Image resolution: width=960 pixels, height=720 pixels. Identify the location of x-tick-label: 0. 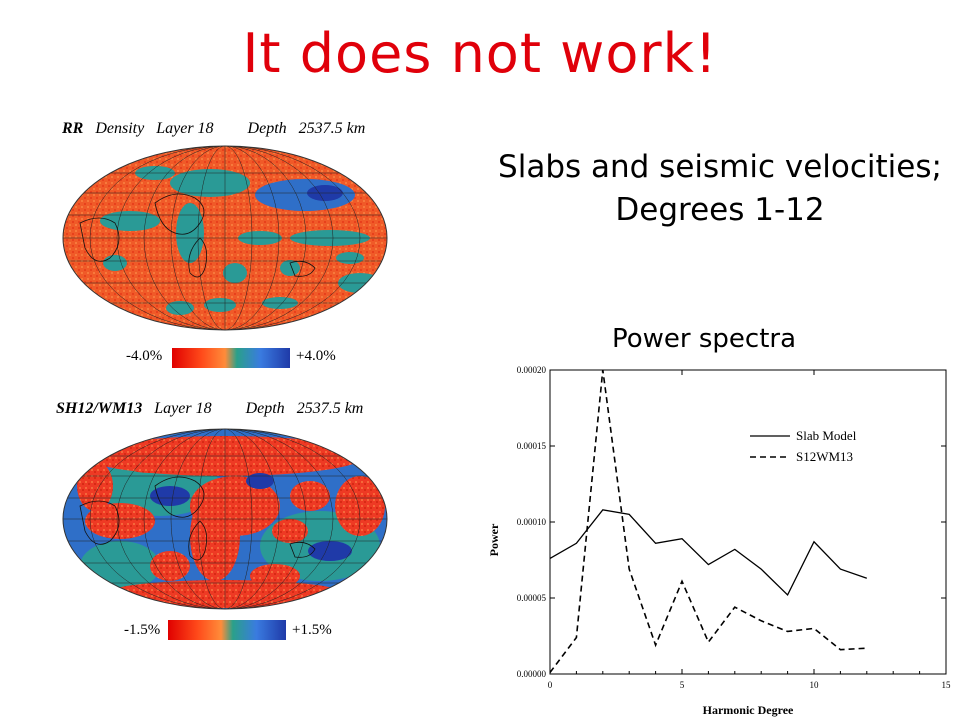
(550, 685).